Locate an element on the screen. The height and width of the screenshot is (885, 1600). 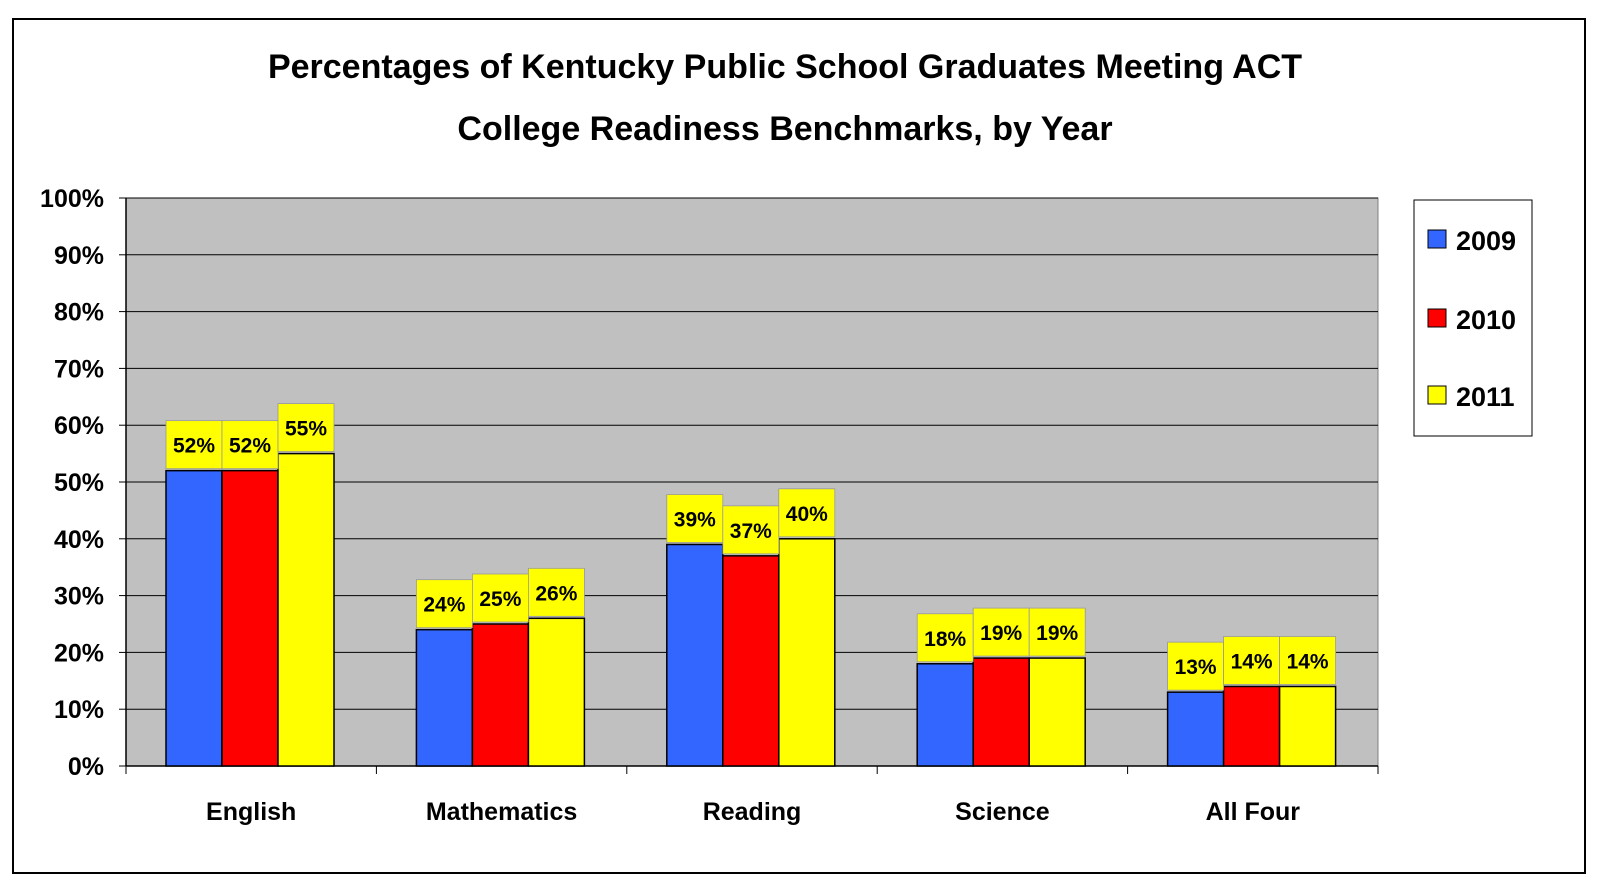
y-tick-label: 10% is located at coordinates (79, 710).